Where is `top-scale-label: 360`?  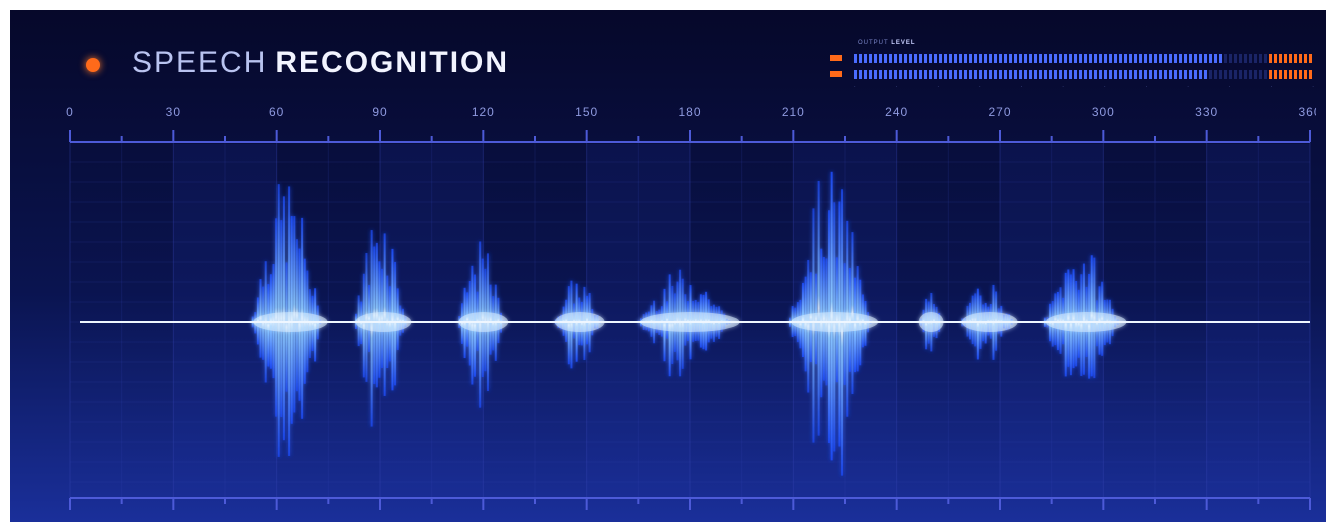
top-scale-label: 360 is located at coordinates (1307, 112).